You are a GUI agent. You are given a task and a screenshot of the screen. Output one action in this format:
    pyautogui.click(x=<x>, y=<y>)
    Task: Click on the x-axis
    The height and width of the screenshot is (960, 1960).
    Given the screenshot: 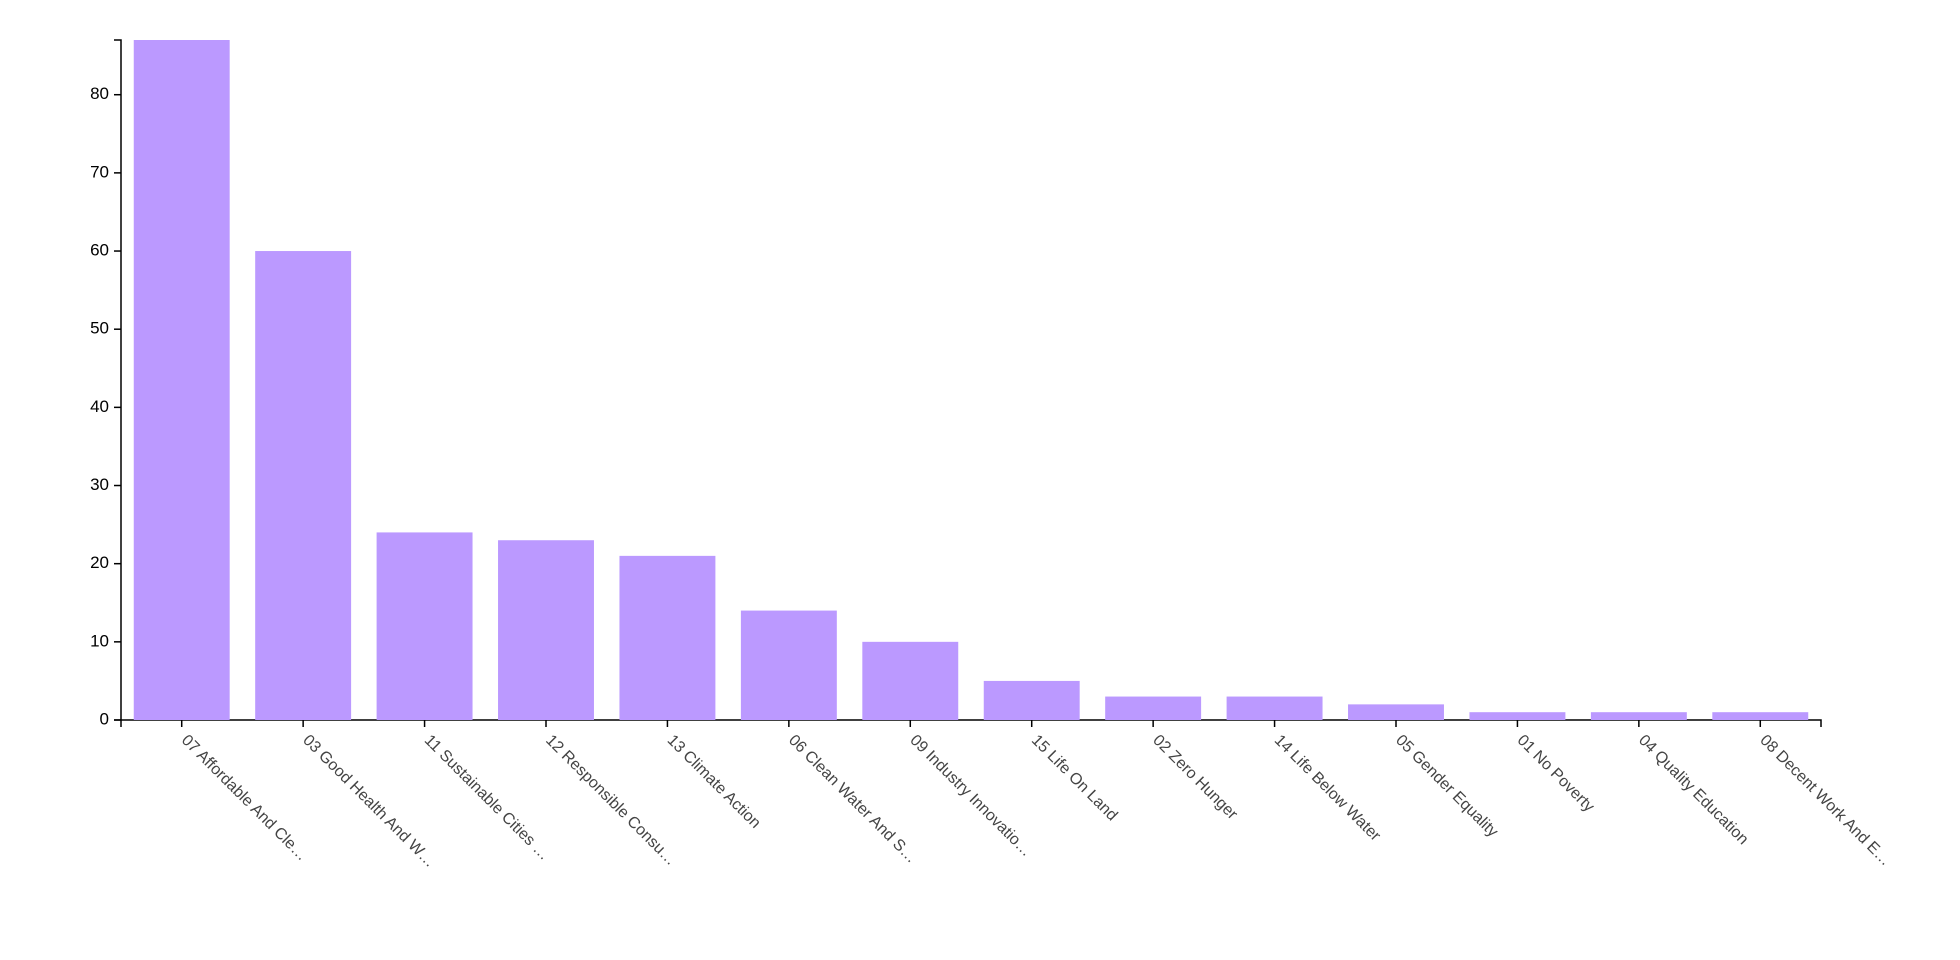 What is the action you would take?
    pyautogui.click(x=971, y=723)
    